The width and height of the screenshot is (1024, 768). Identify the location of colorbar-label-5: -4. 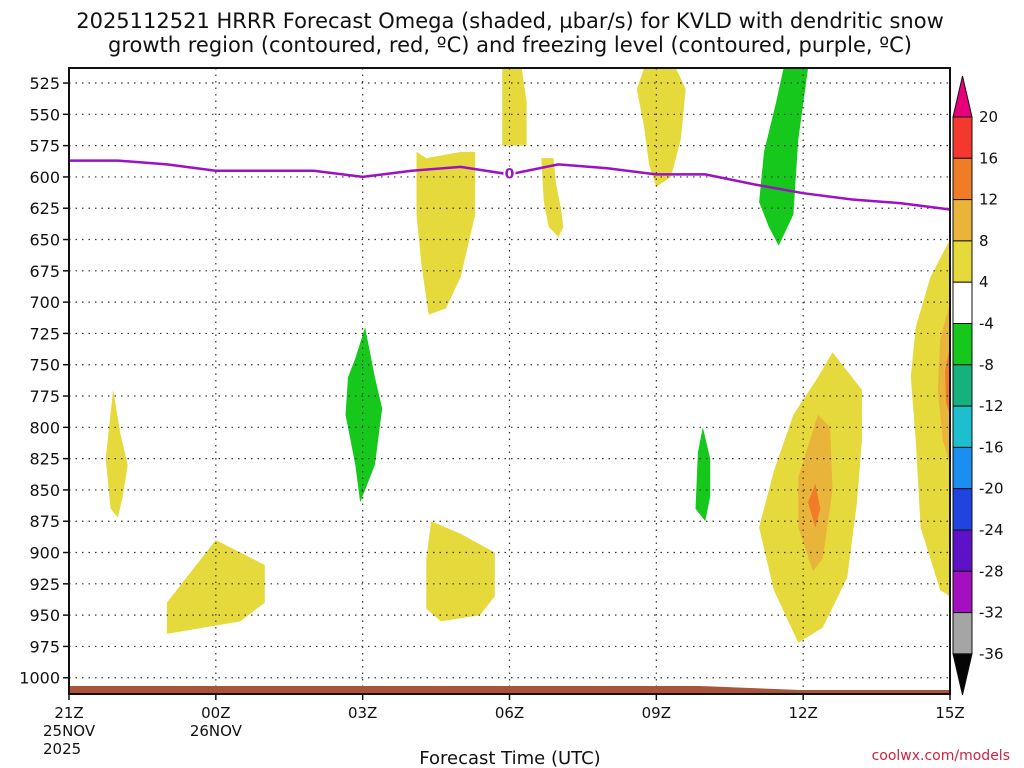
(986, 324).